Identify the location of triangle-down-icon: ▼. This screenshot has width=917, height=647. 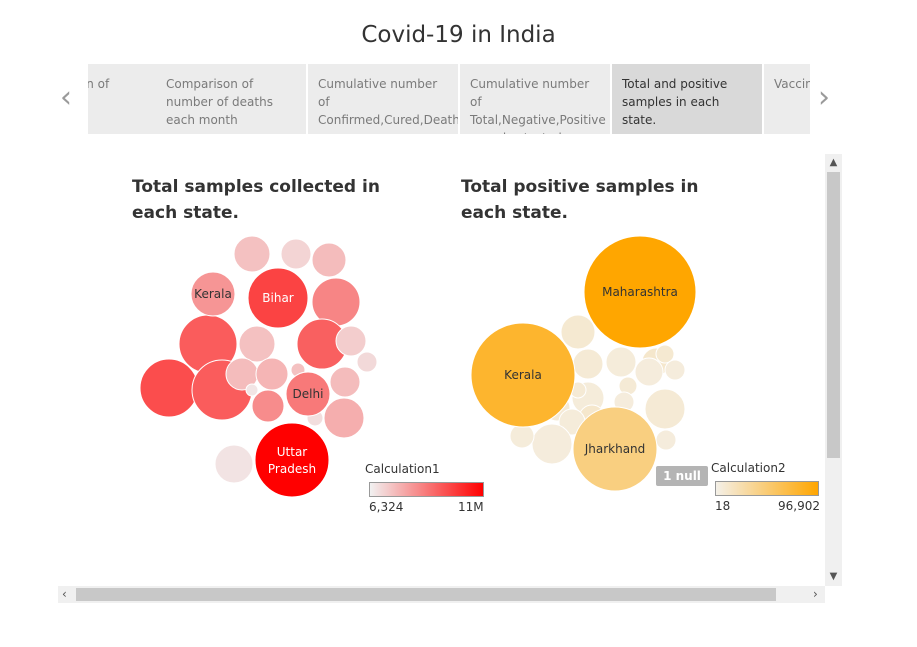
(833, 576).